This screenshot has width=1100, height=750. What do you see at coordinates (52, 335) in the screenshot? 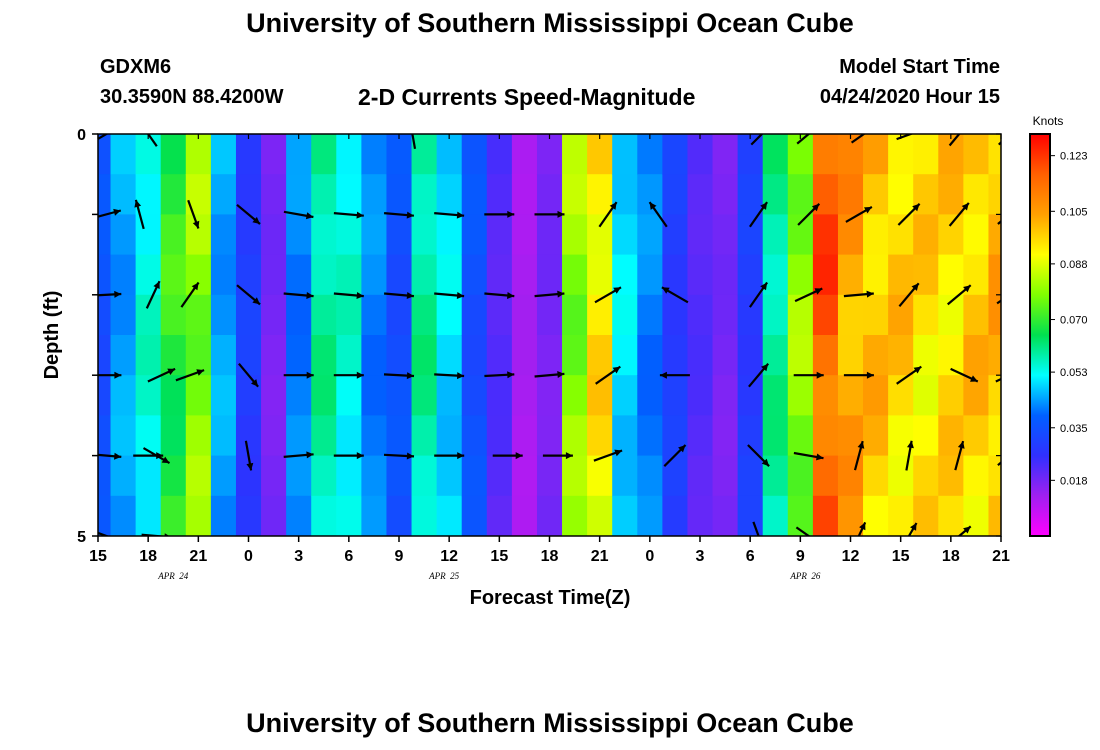
I see `y-axis-label: Depth (ft)` at bounding box center [52, 335].